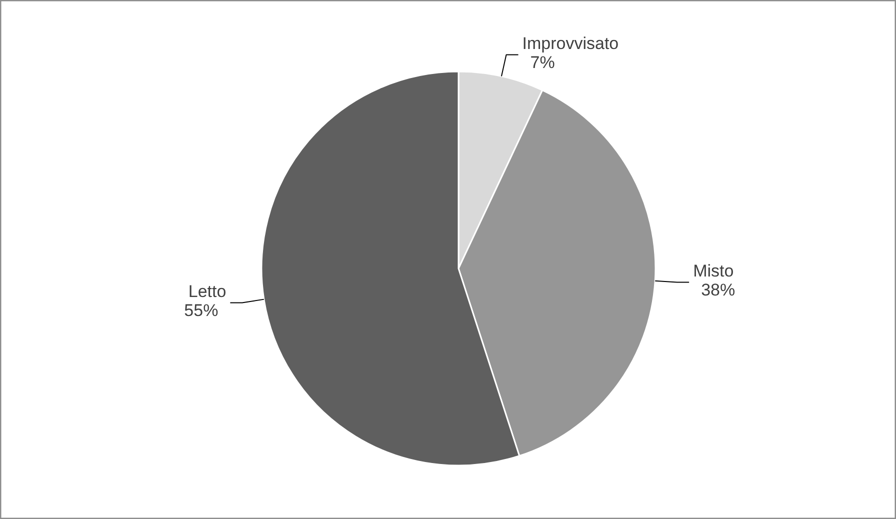  Describe the element at coordinates (542, 62) in the screenshot. I see `data-label: 7%` at that location.